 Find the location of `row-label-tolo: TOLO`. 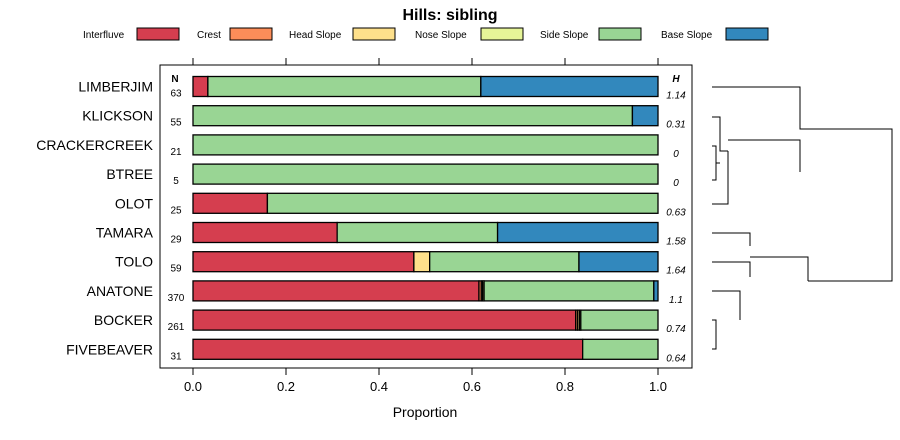

row-label-tolo: TOLO is located at coordinates (134, 262).